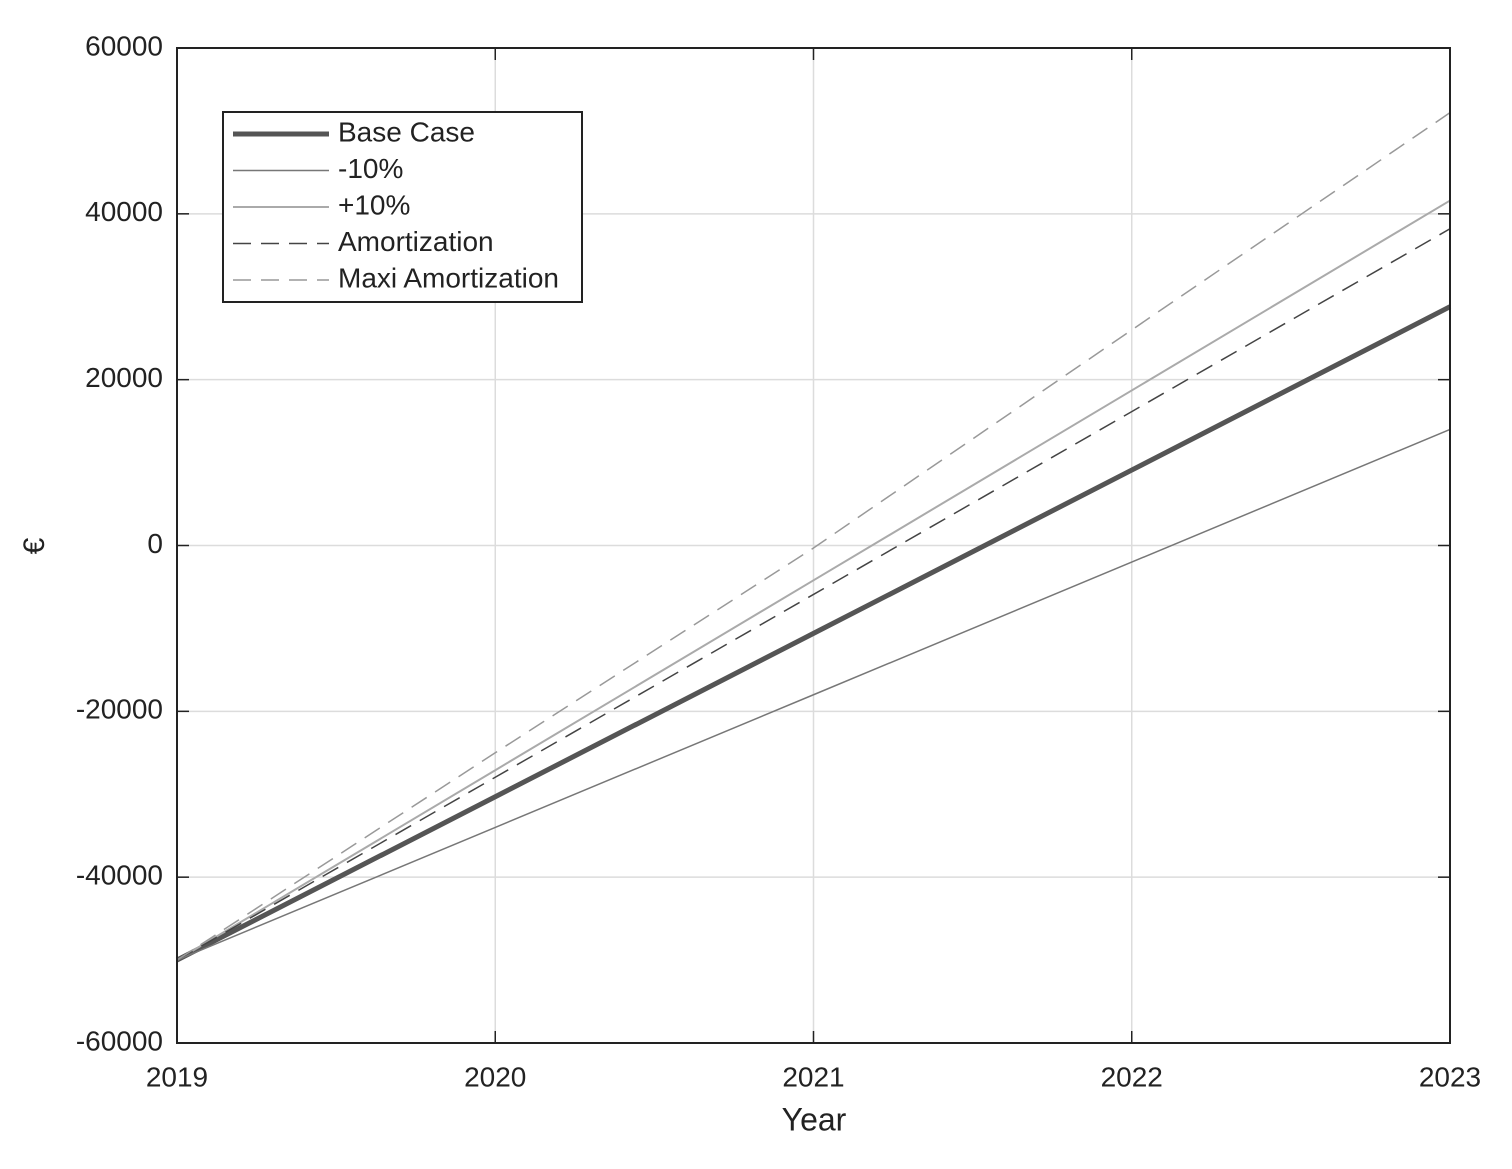 This screenshot has height=1169, width=1512. Describe the element at coordinates (119, 875) in the screenshot. I see `y-tick-label: -40000` at that location.